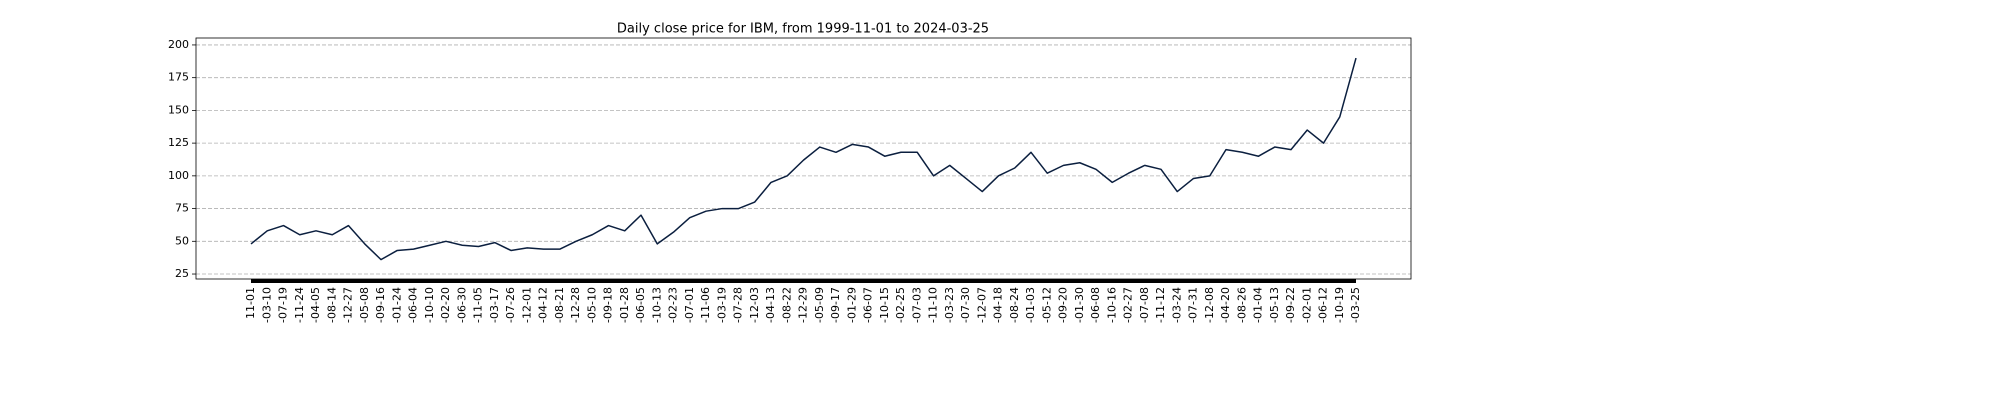 The height and width of the screenshot is (401, 2000). I want to click on x-tick-label: -08-26, so click(1241, 305).